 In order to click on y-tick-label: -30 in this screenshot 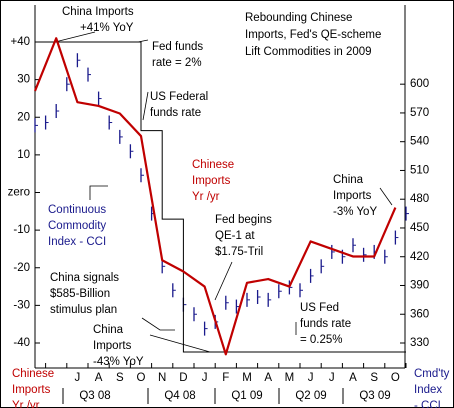, I will do `click(21, 305)`.